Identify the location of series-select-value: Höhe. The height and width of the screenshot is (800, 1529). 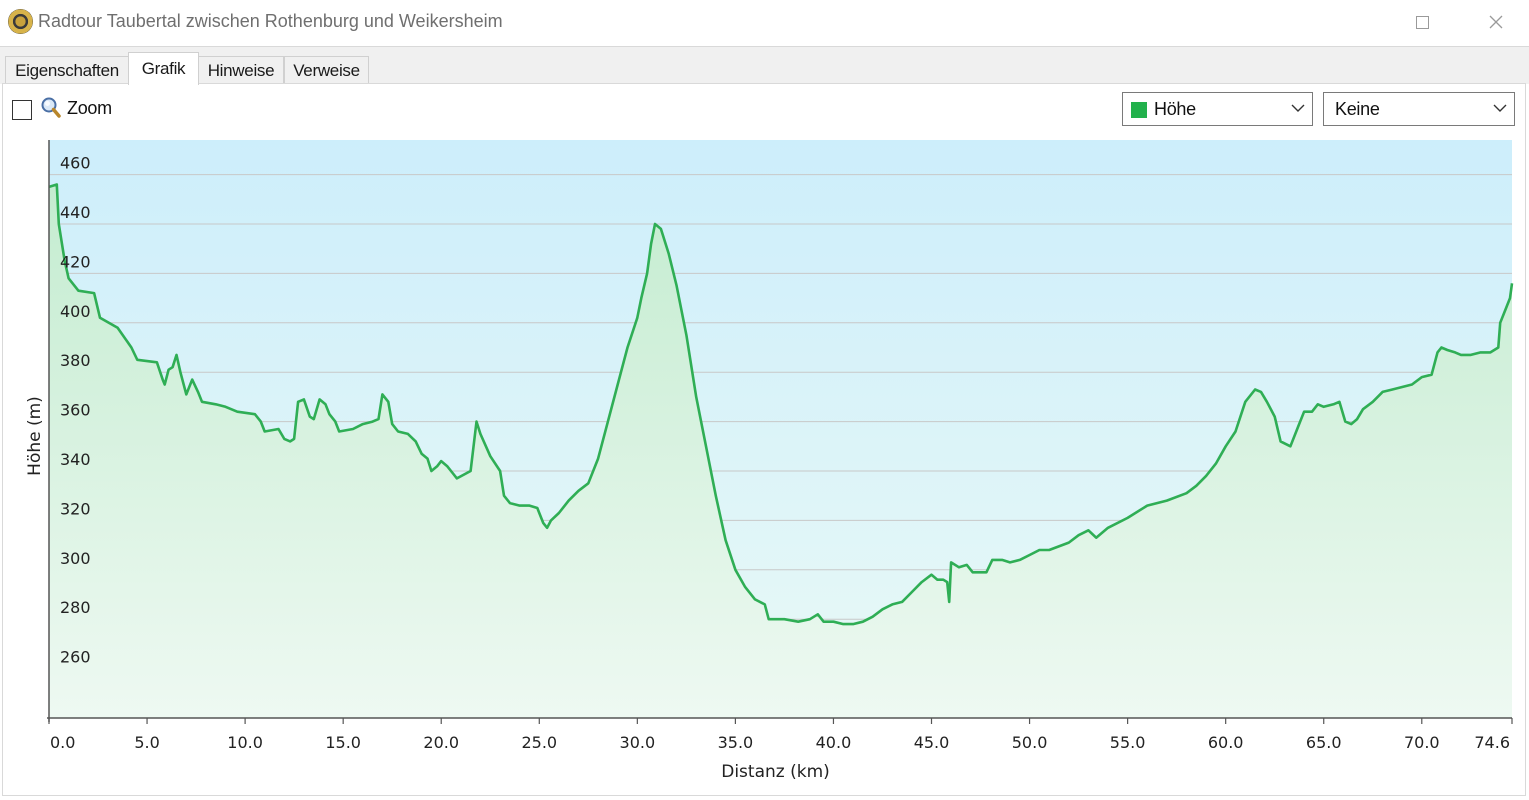
(1175, 109).